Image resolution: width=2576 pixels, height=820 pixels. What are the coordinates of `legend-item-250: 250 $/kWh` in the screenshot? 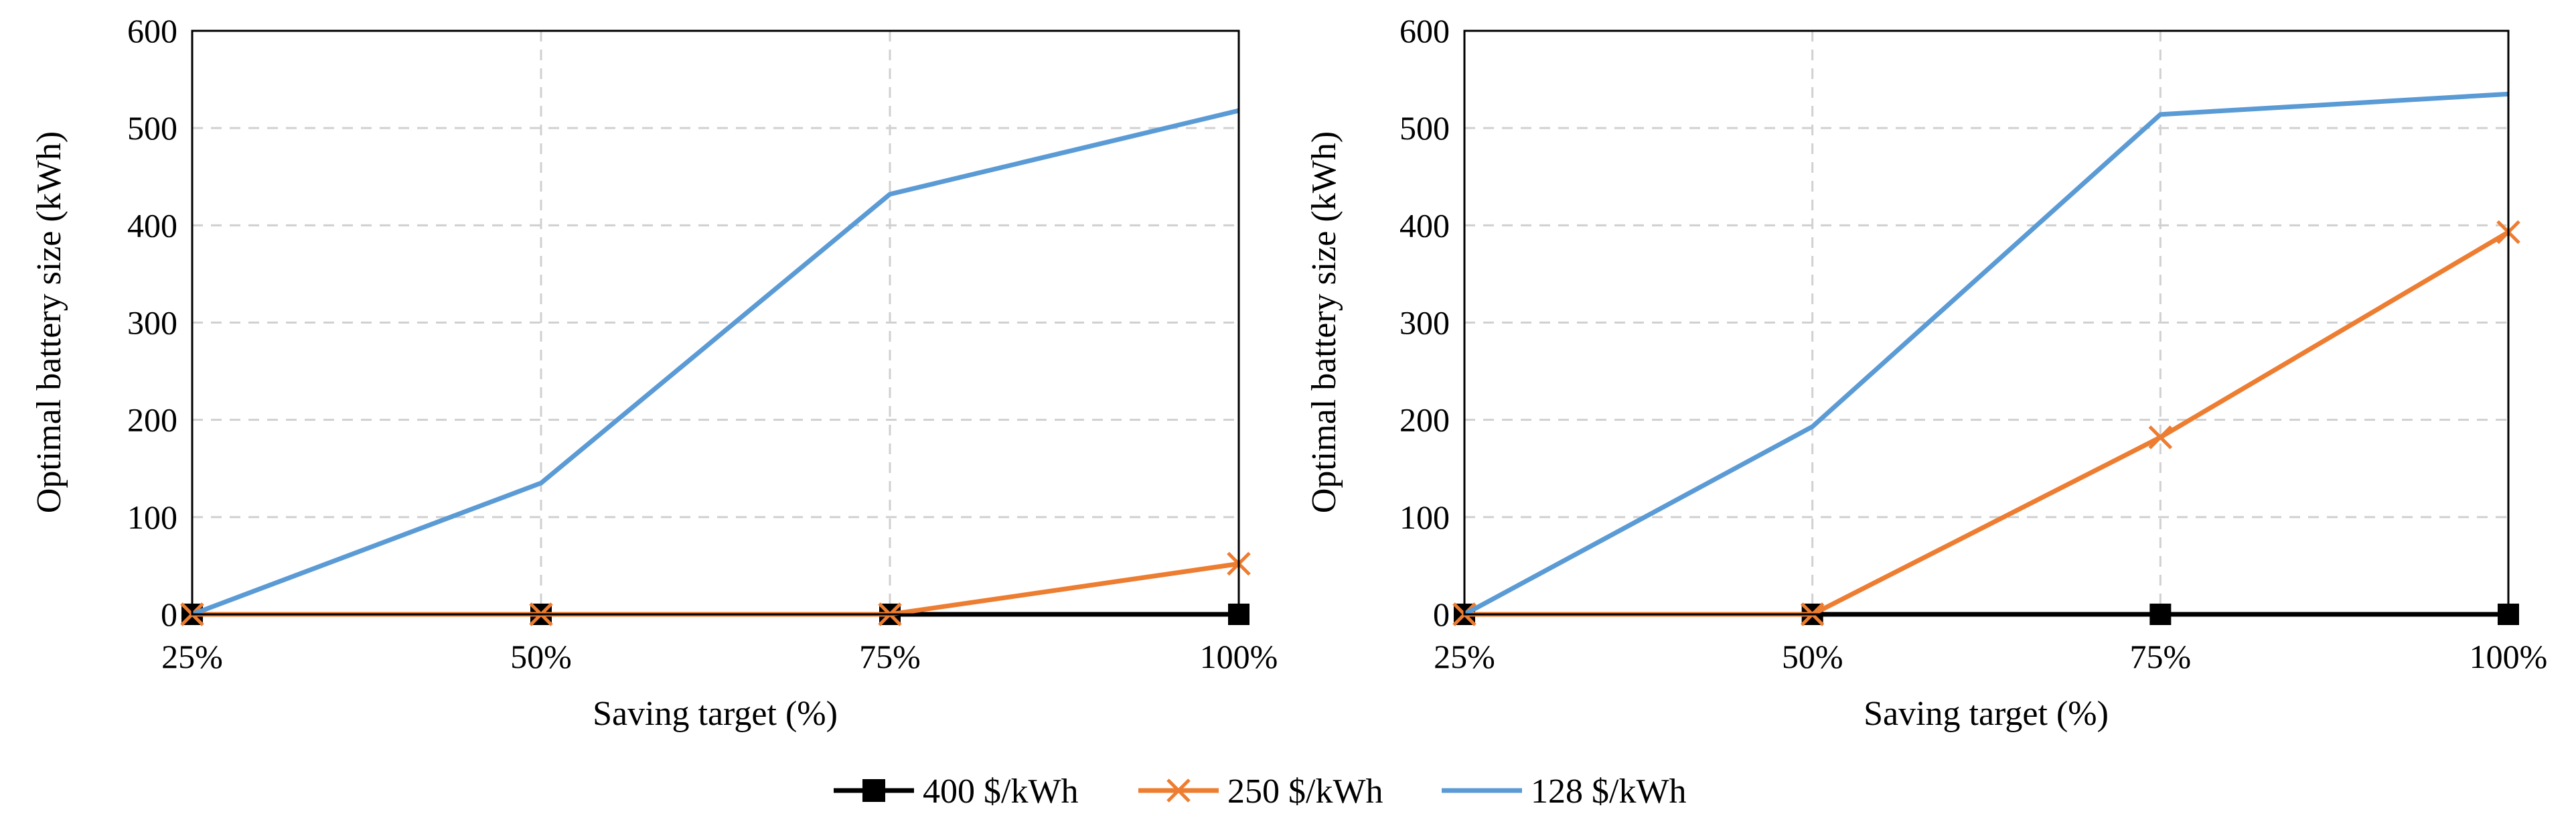 It's located at (1260, 791).